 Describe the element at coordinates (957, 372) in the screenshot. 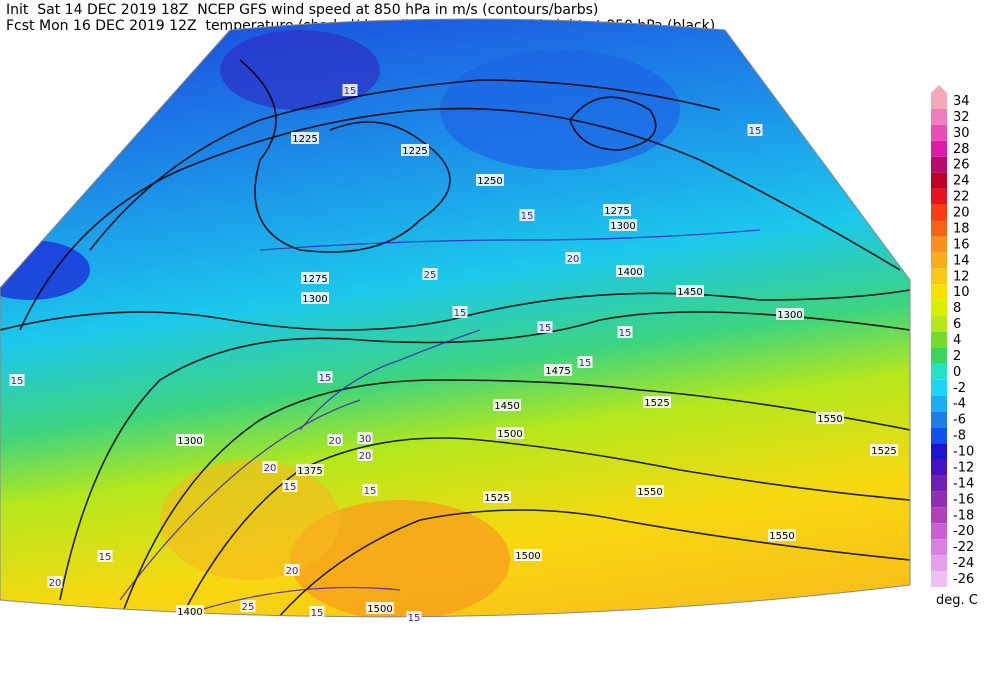

I see `legend-label: 0` at that location.